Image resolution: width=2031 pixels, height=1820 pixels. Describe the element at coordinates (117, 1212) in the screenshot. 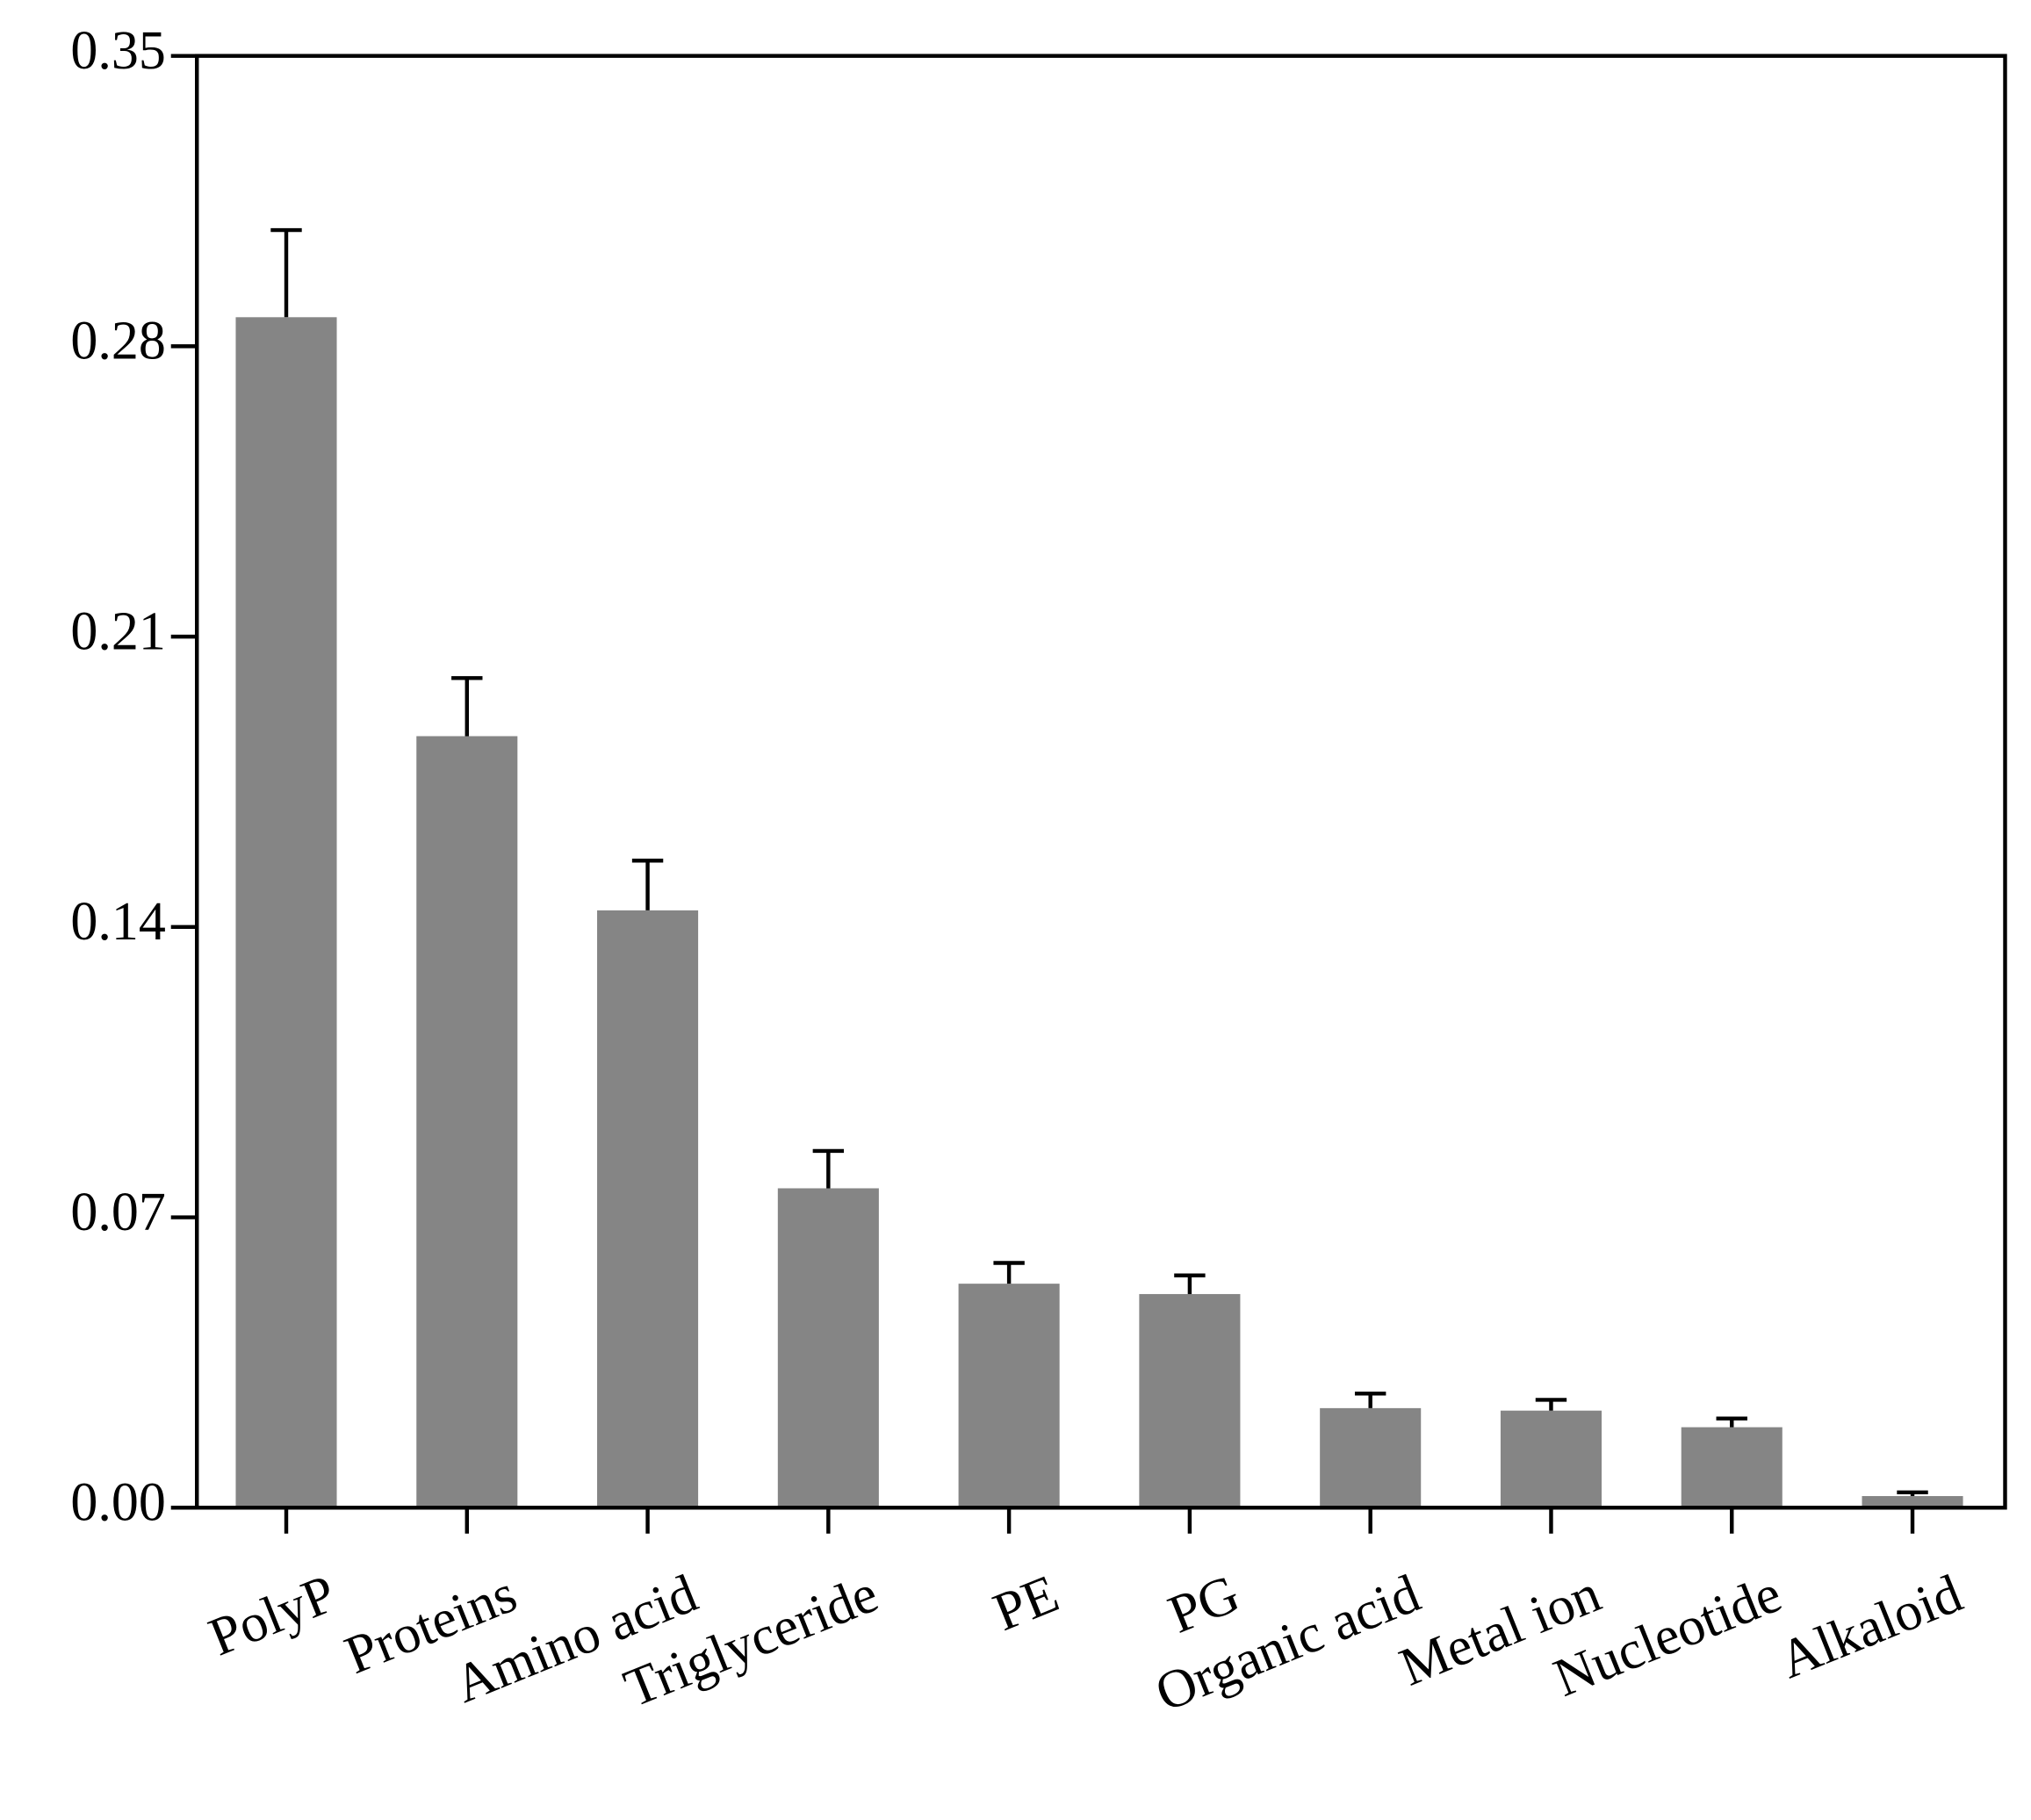

I see `y-tick-label: 0.07` at that location.